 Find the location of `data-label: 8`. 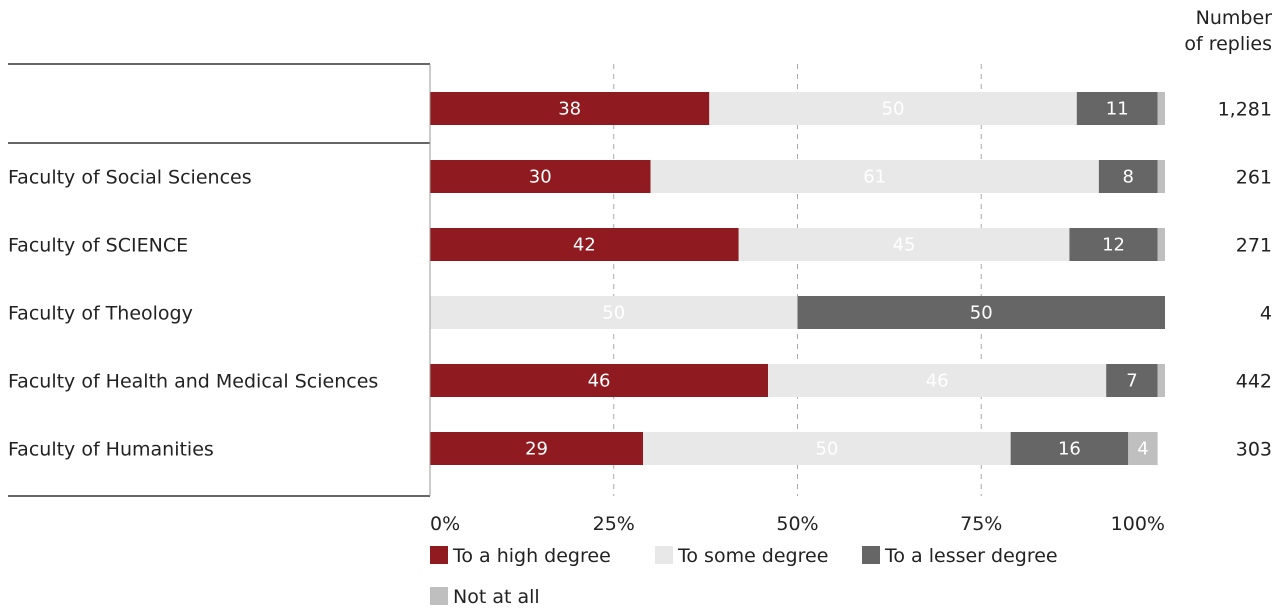

data-label: 8 is located at coordinates (1128, 177).